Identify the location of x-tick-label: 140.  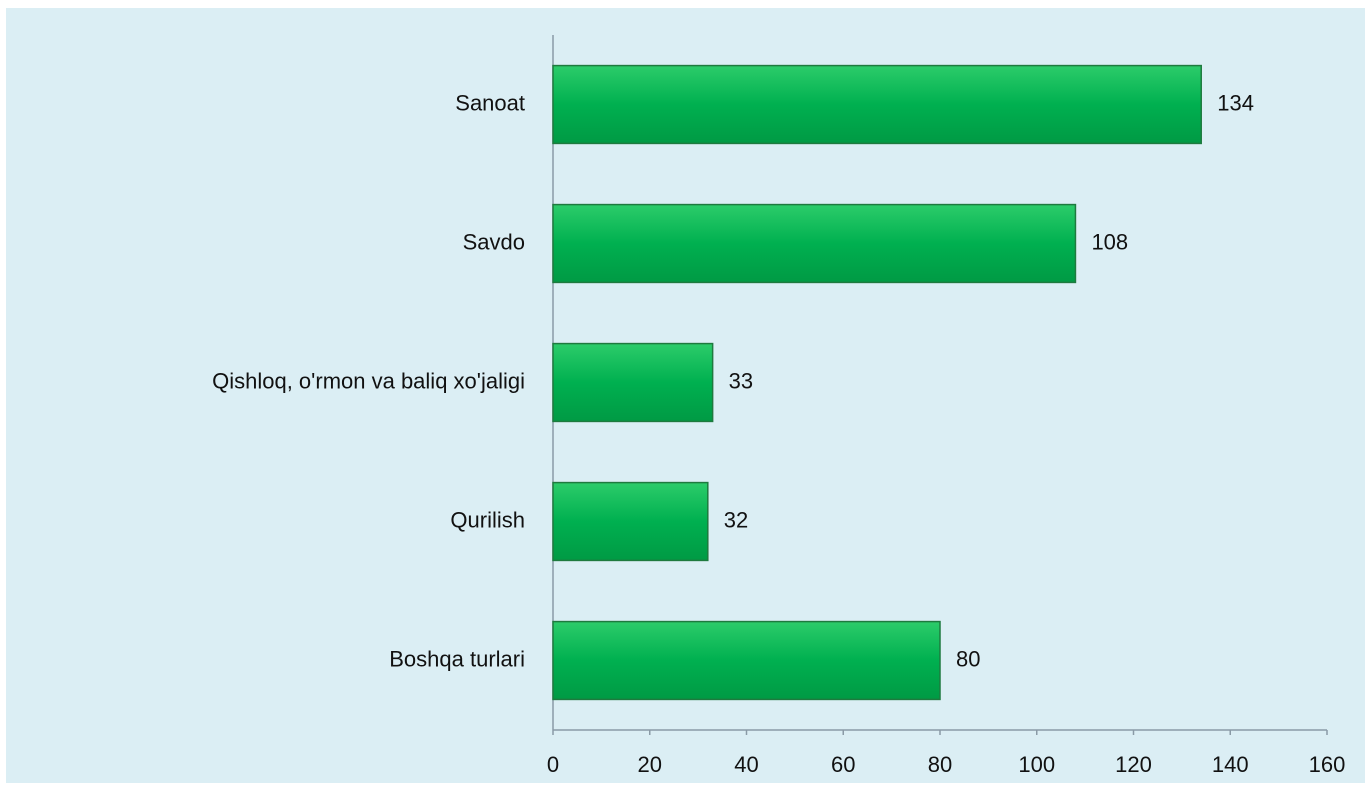
(1230, 764).